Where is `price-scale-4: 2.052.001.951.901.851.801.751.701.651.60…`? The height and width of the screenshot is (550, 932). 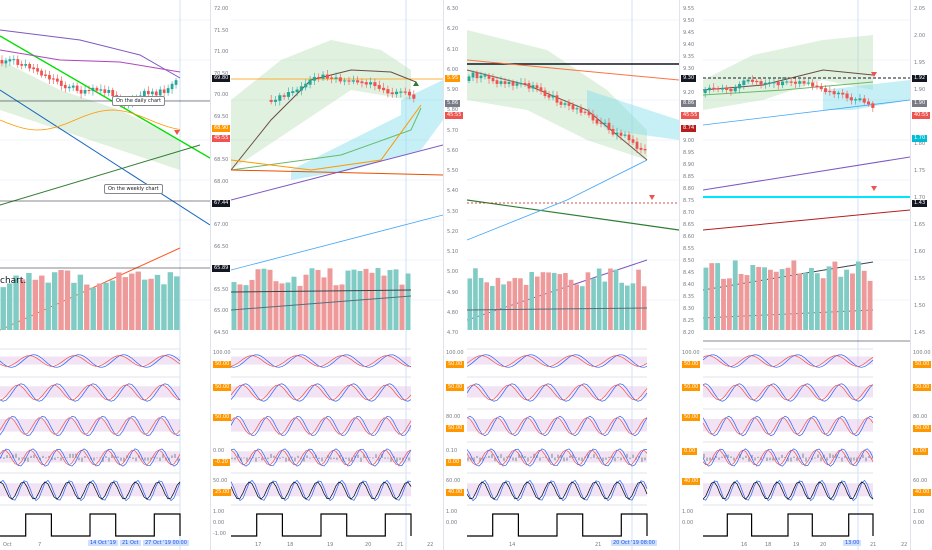 price-scale-4: 2.052.001.951.901.851.801.751.701.651.60… is located at coordinates (921, 275).